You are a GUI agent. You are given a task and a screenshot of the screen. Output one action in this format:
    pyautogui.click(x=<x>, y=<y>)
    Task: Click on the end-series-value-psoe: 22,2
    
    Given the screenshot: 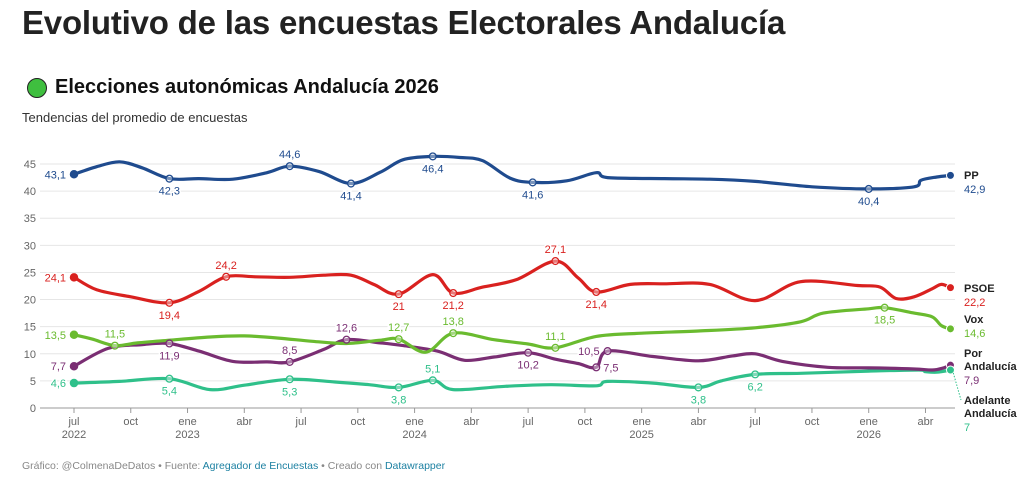 What is the action you would take?
    pyautogui.click(x=974, y=303)
    